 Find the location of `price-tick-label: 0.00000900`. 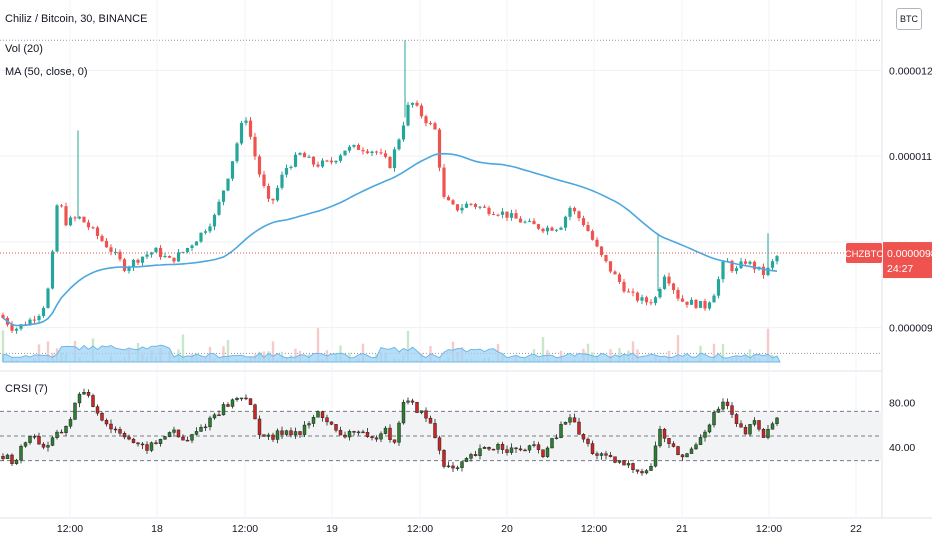

price-tick-label: 0.00000900 is located at coordinates (910, 329).